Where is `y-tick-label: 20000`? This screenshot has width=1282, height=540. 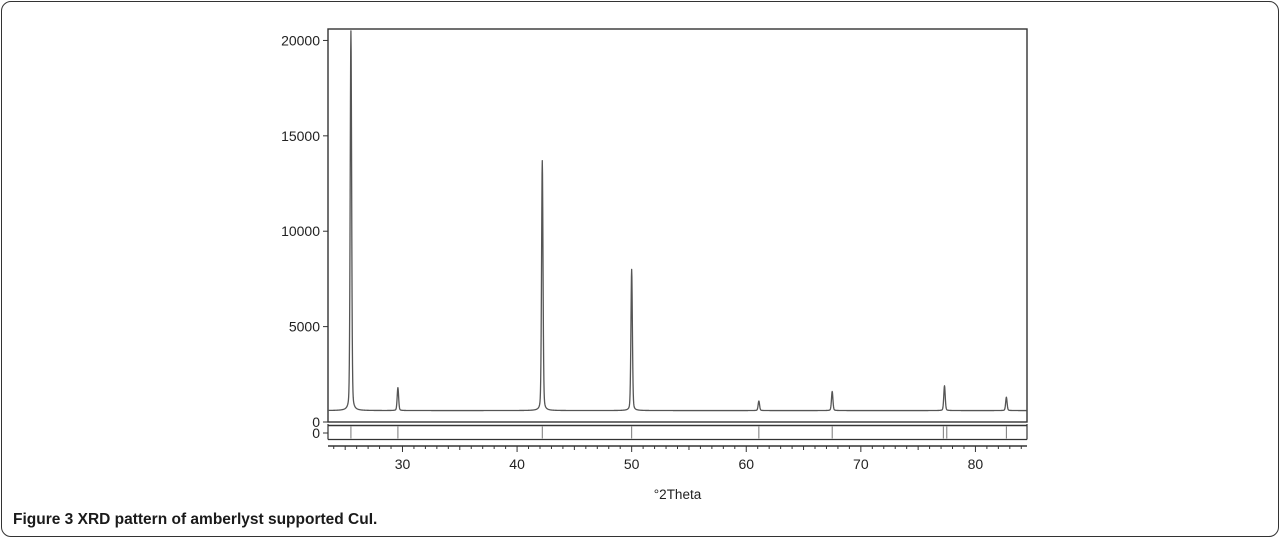 y-tick-label: 20000 is located at coordinates (300, 40).